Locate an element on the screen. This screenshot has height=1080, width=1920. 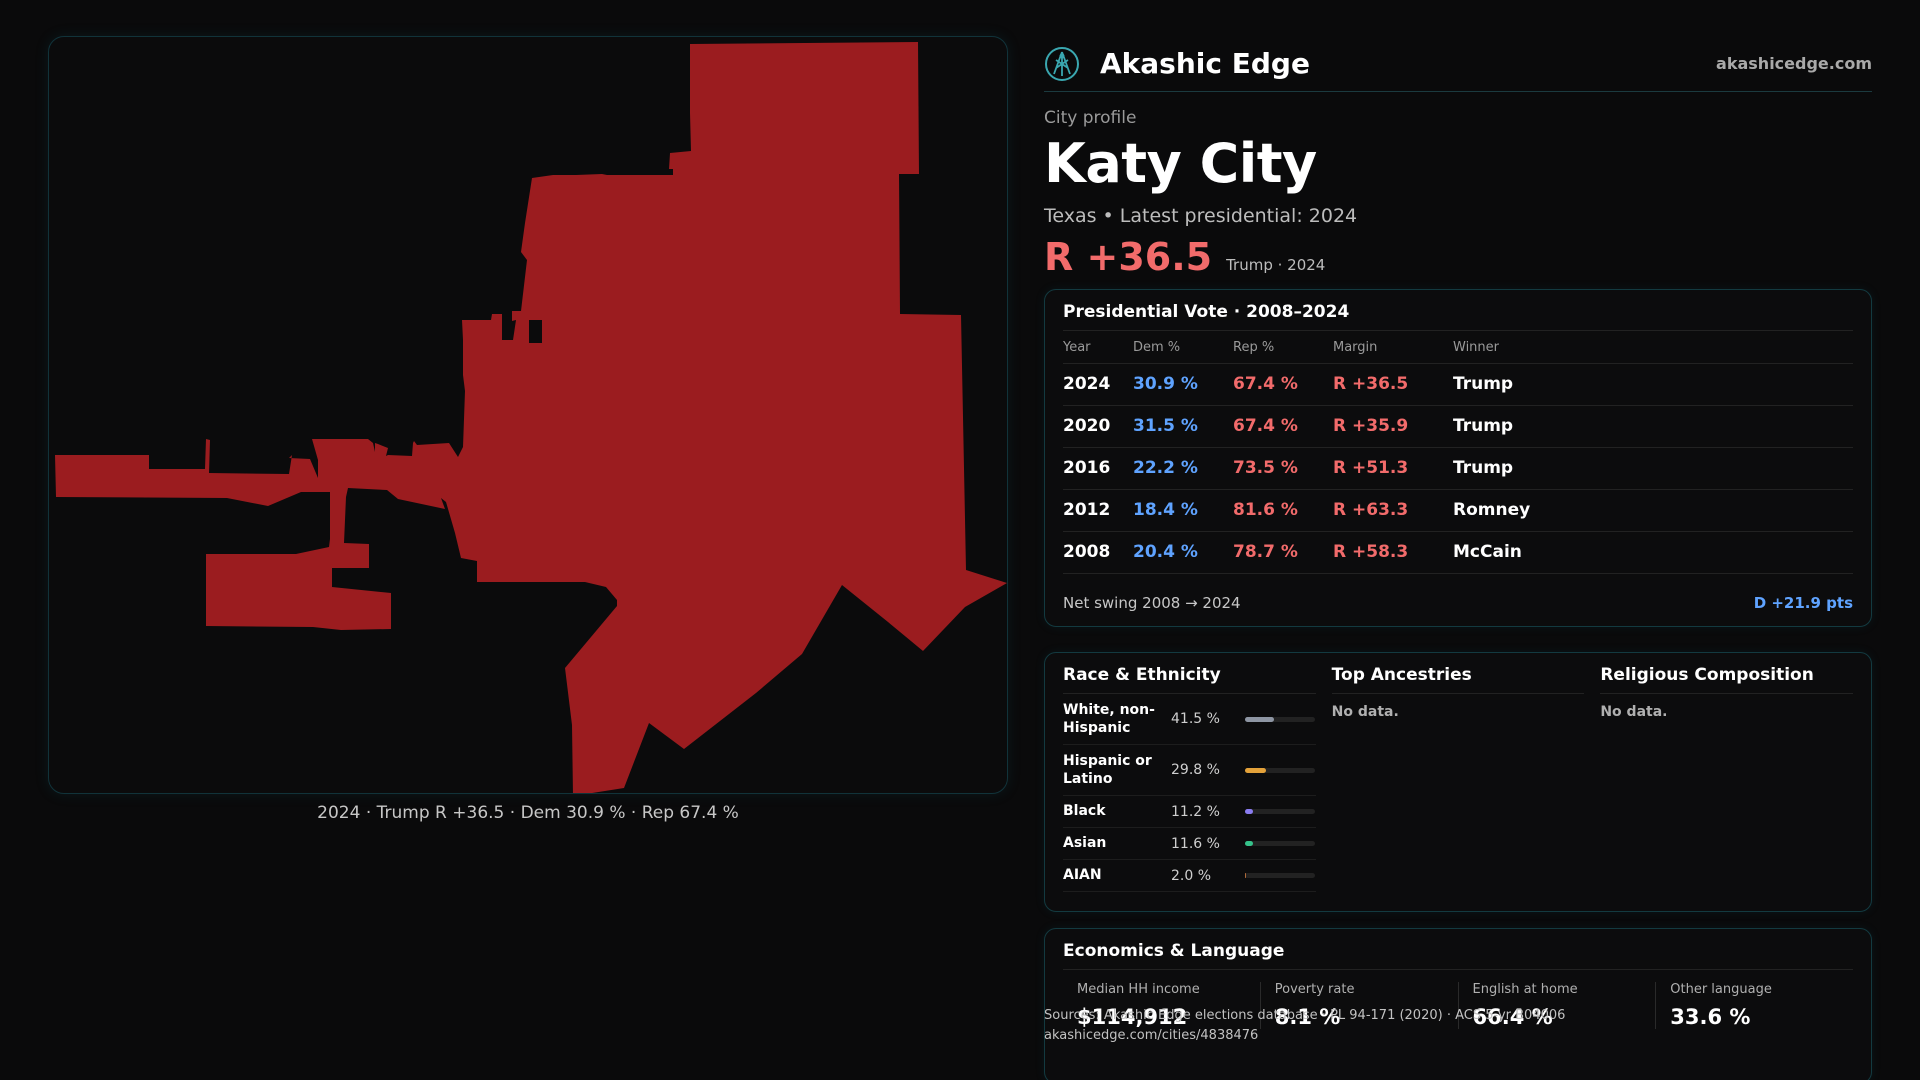
race-pct: 11.6 % is located at coordinates (1195, 843).